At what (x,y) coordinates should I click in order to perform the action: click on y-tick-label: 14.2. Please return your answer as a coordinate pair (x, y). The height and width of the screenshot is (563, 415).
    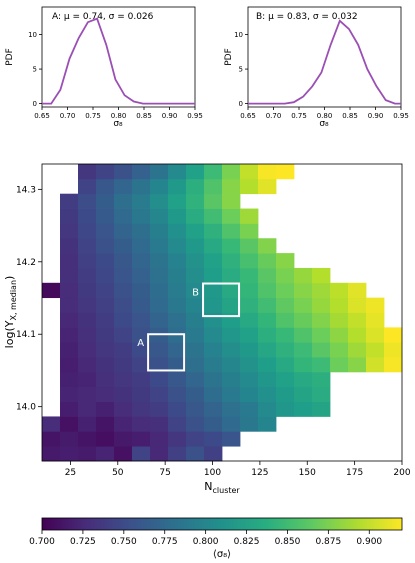
    Looking at the image, I should click on (26, 263).